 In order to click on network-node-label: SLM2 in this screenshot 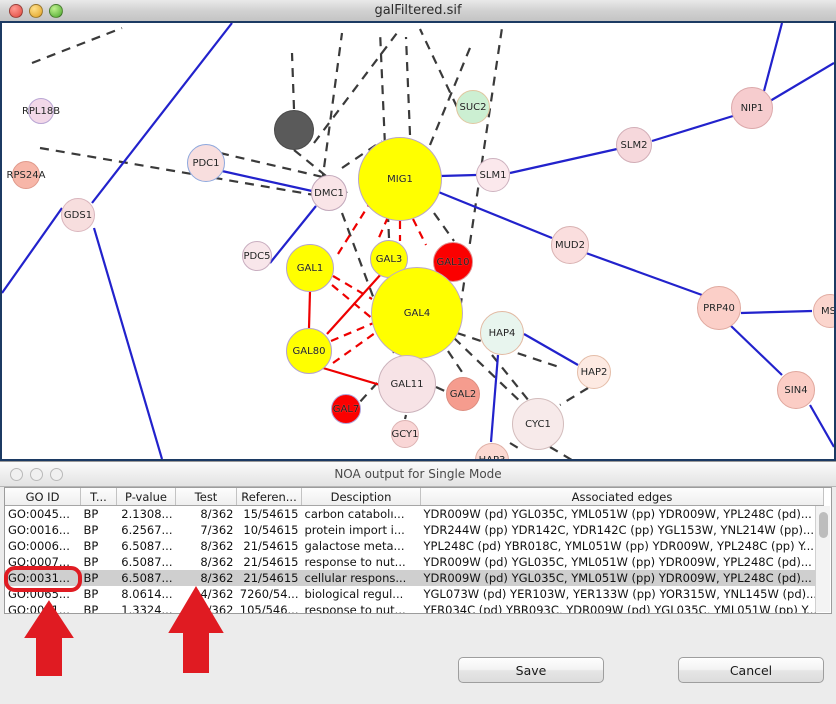, I will do `click(634, 145)`.